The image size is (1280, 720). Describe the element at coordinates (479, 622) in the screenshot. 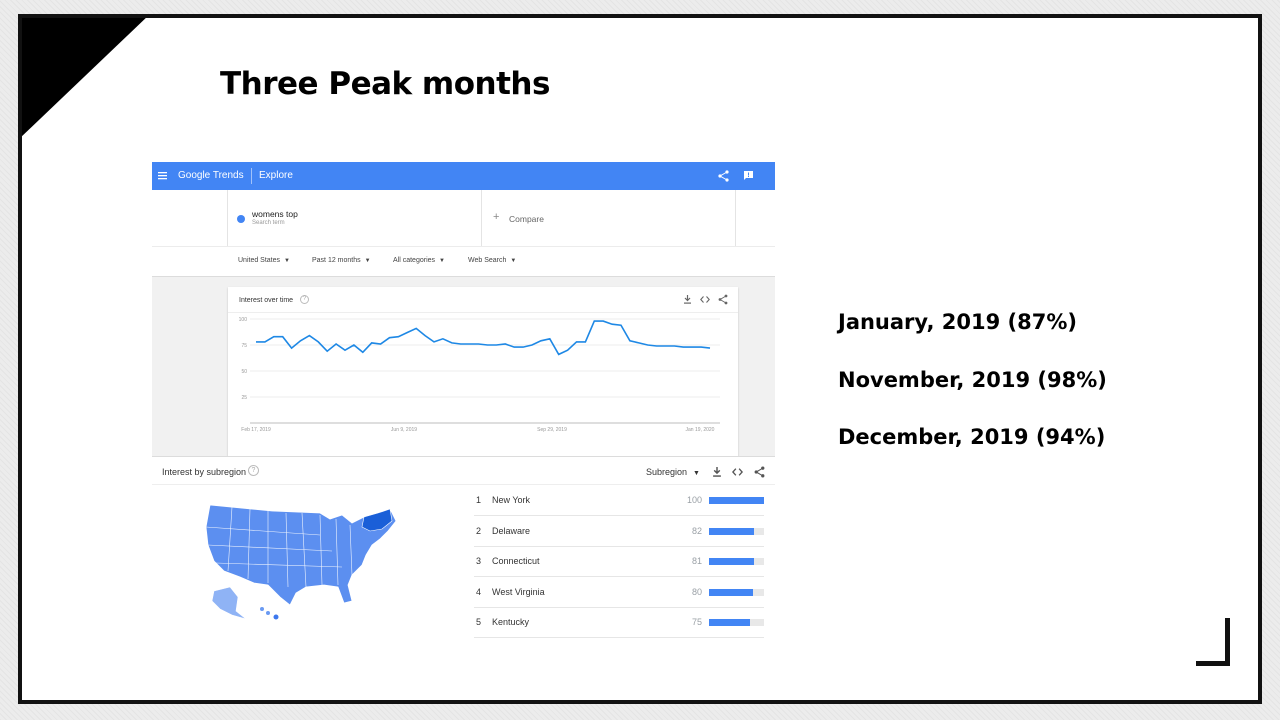

I see `rank-number: 5` at that location.